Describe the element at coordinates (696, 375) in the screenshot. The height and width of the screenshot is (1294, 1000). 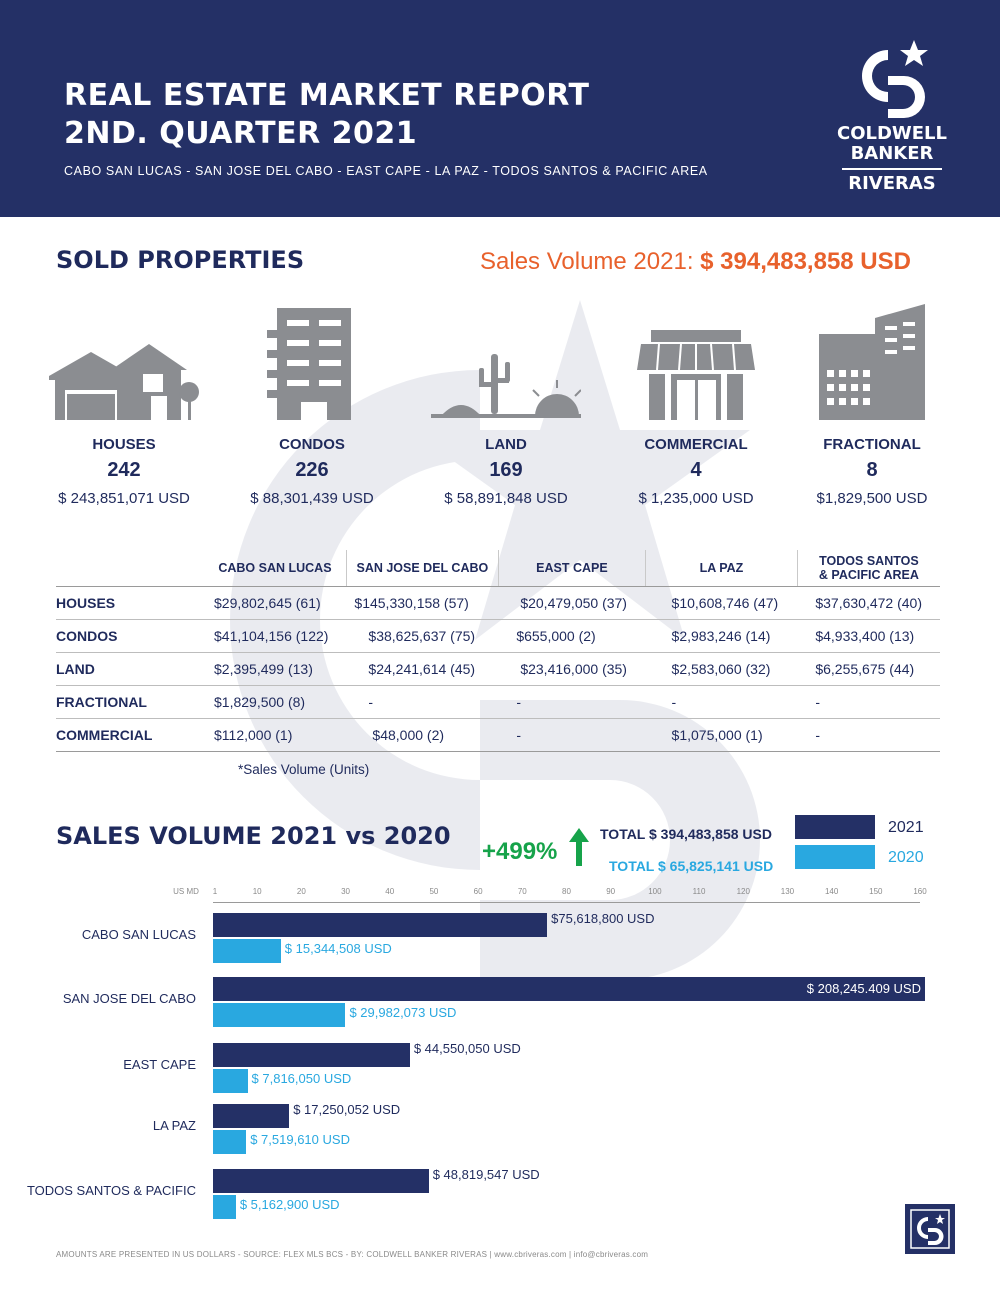
I see `storefront-icon` at that location.